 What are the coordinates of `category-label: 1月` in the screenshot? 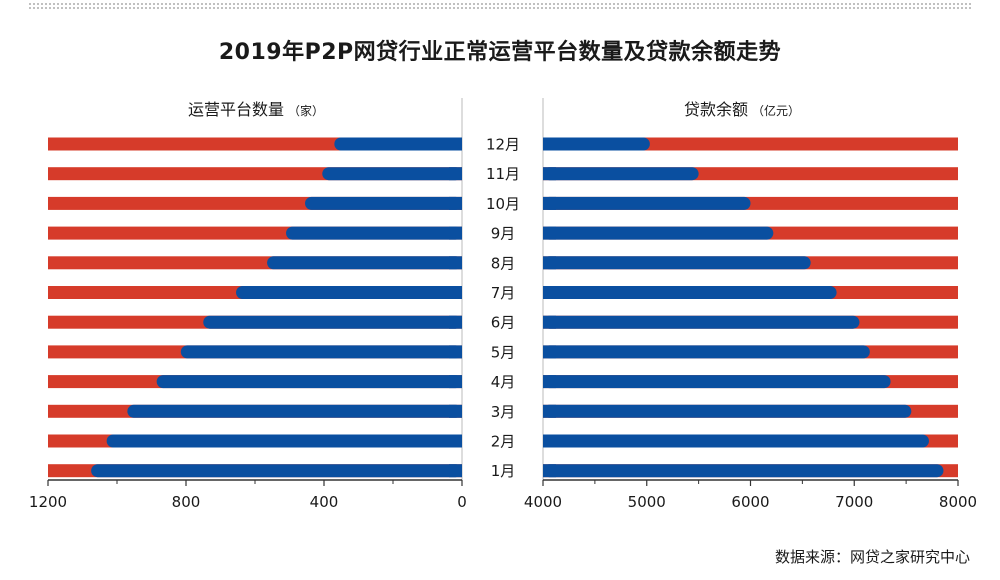 It's located at (503, 471).